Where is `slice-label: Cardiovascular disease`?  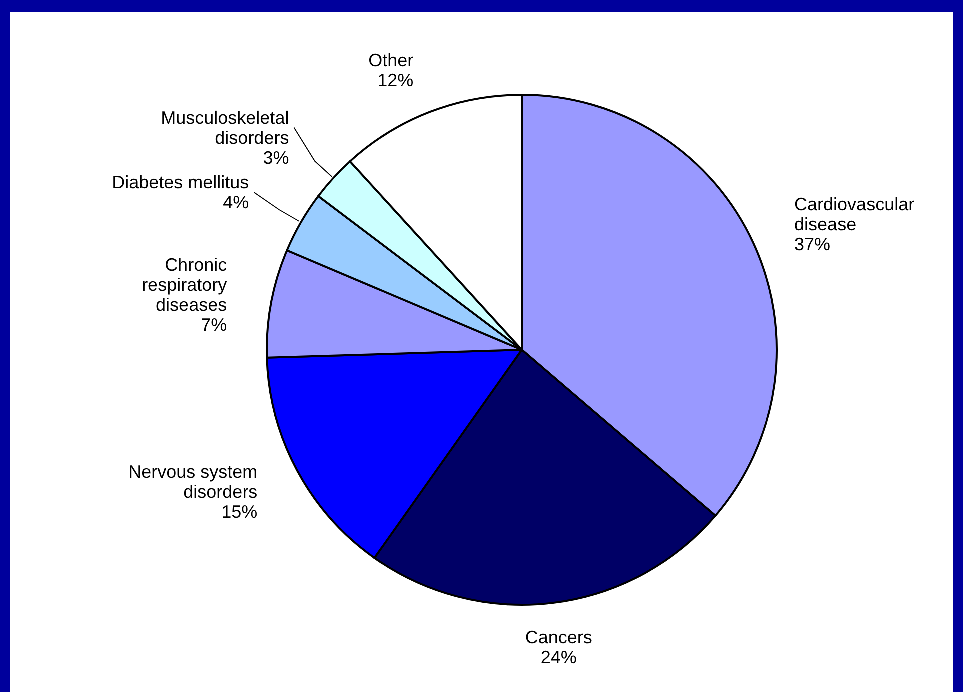
slice-label: Cardiovascular disease is located at coordinates (854, 214).